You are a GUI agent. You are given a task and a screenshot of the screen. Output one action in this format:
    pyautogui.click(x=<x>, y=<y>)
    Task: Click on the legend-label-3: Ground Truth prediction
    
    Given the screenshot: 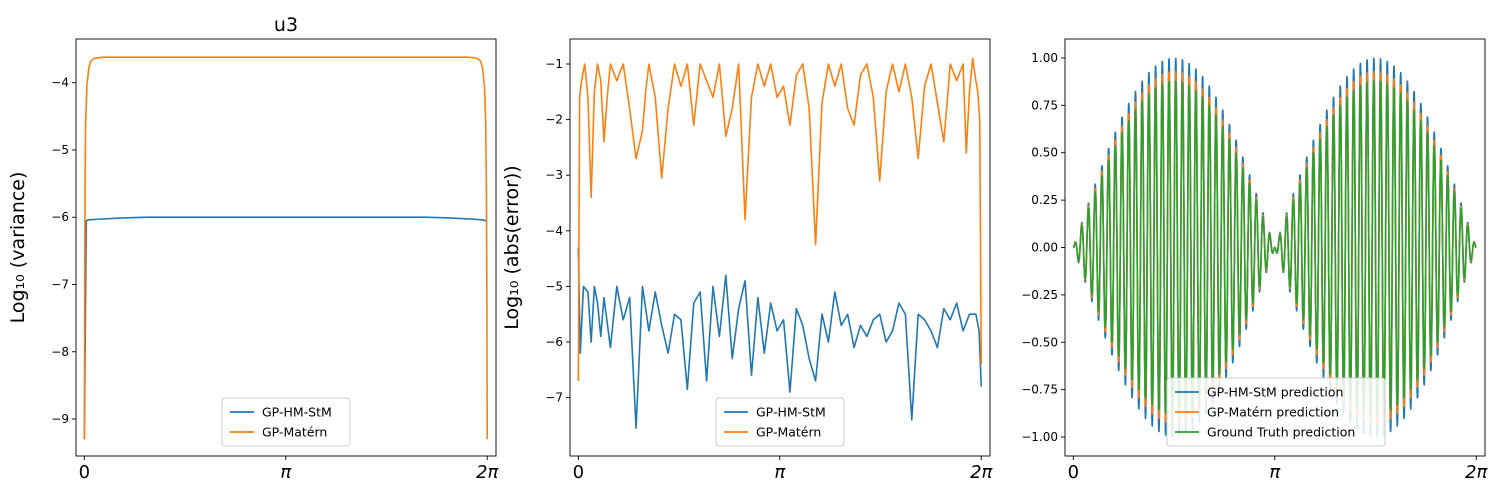 What is the action you would take?
    pyautogui.click(x=1281, y=432)
    